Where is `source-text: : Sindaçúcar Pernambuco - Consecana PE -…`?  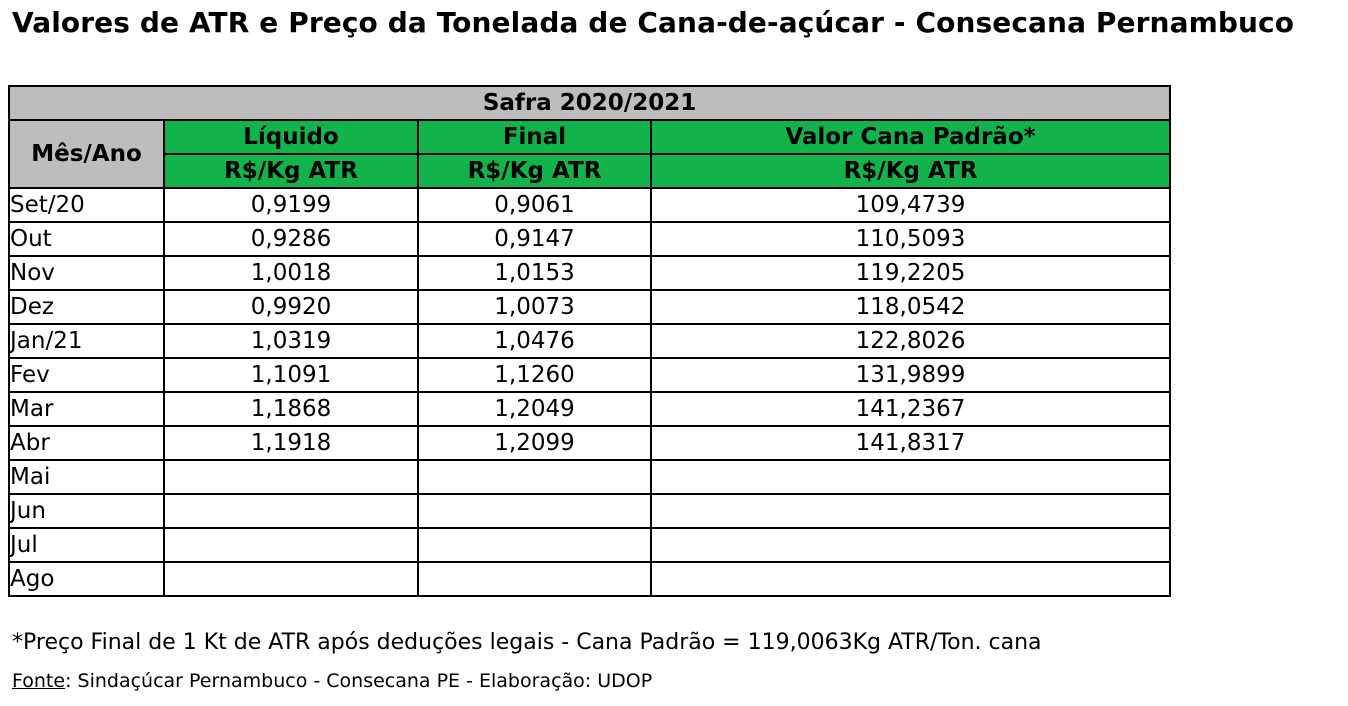 source-text: : Sindaçúcar Pernambuco - Consecana PE -… is located at coordinates (359, 681).